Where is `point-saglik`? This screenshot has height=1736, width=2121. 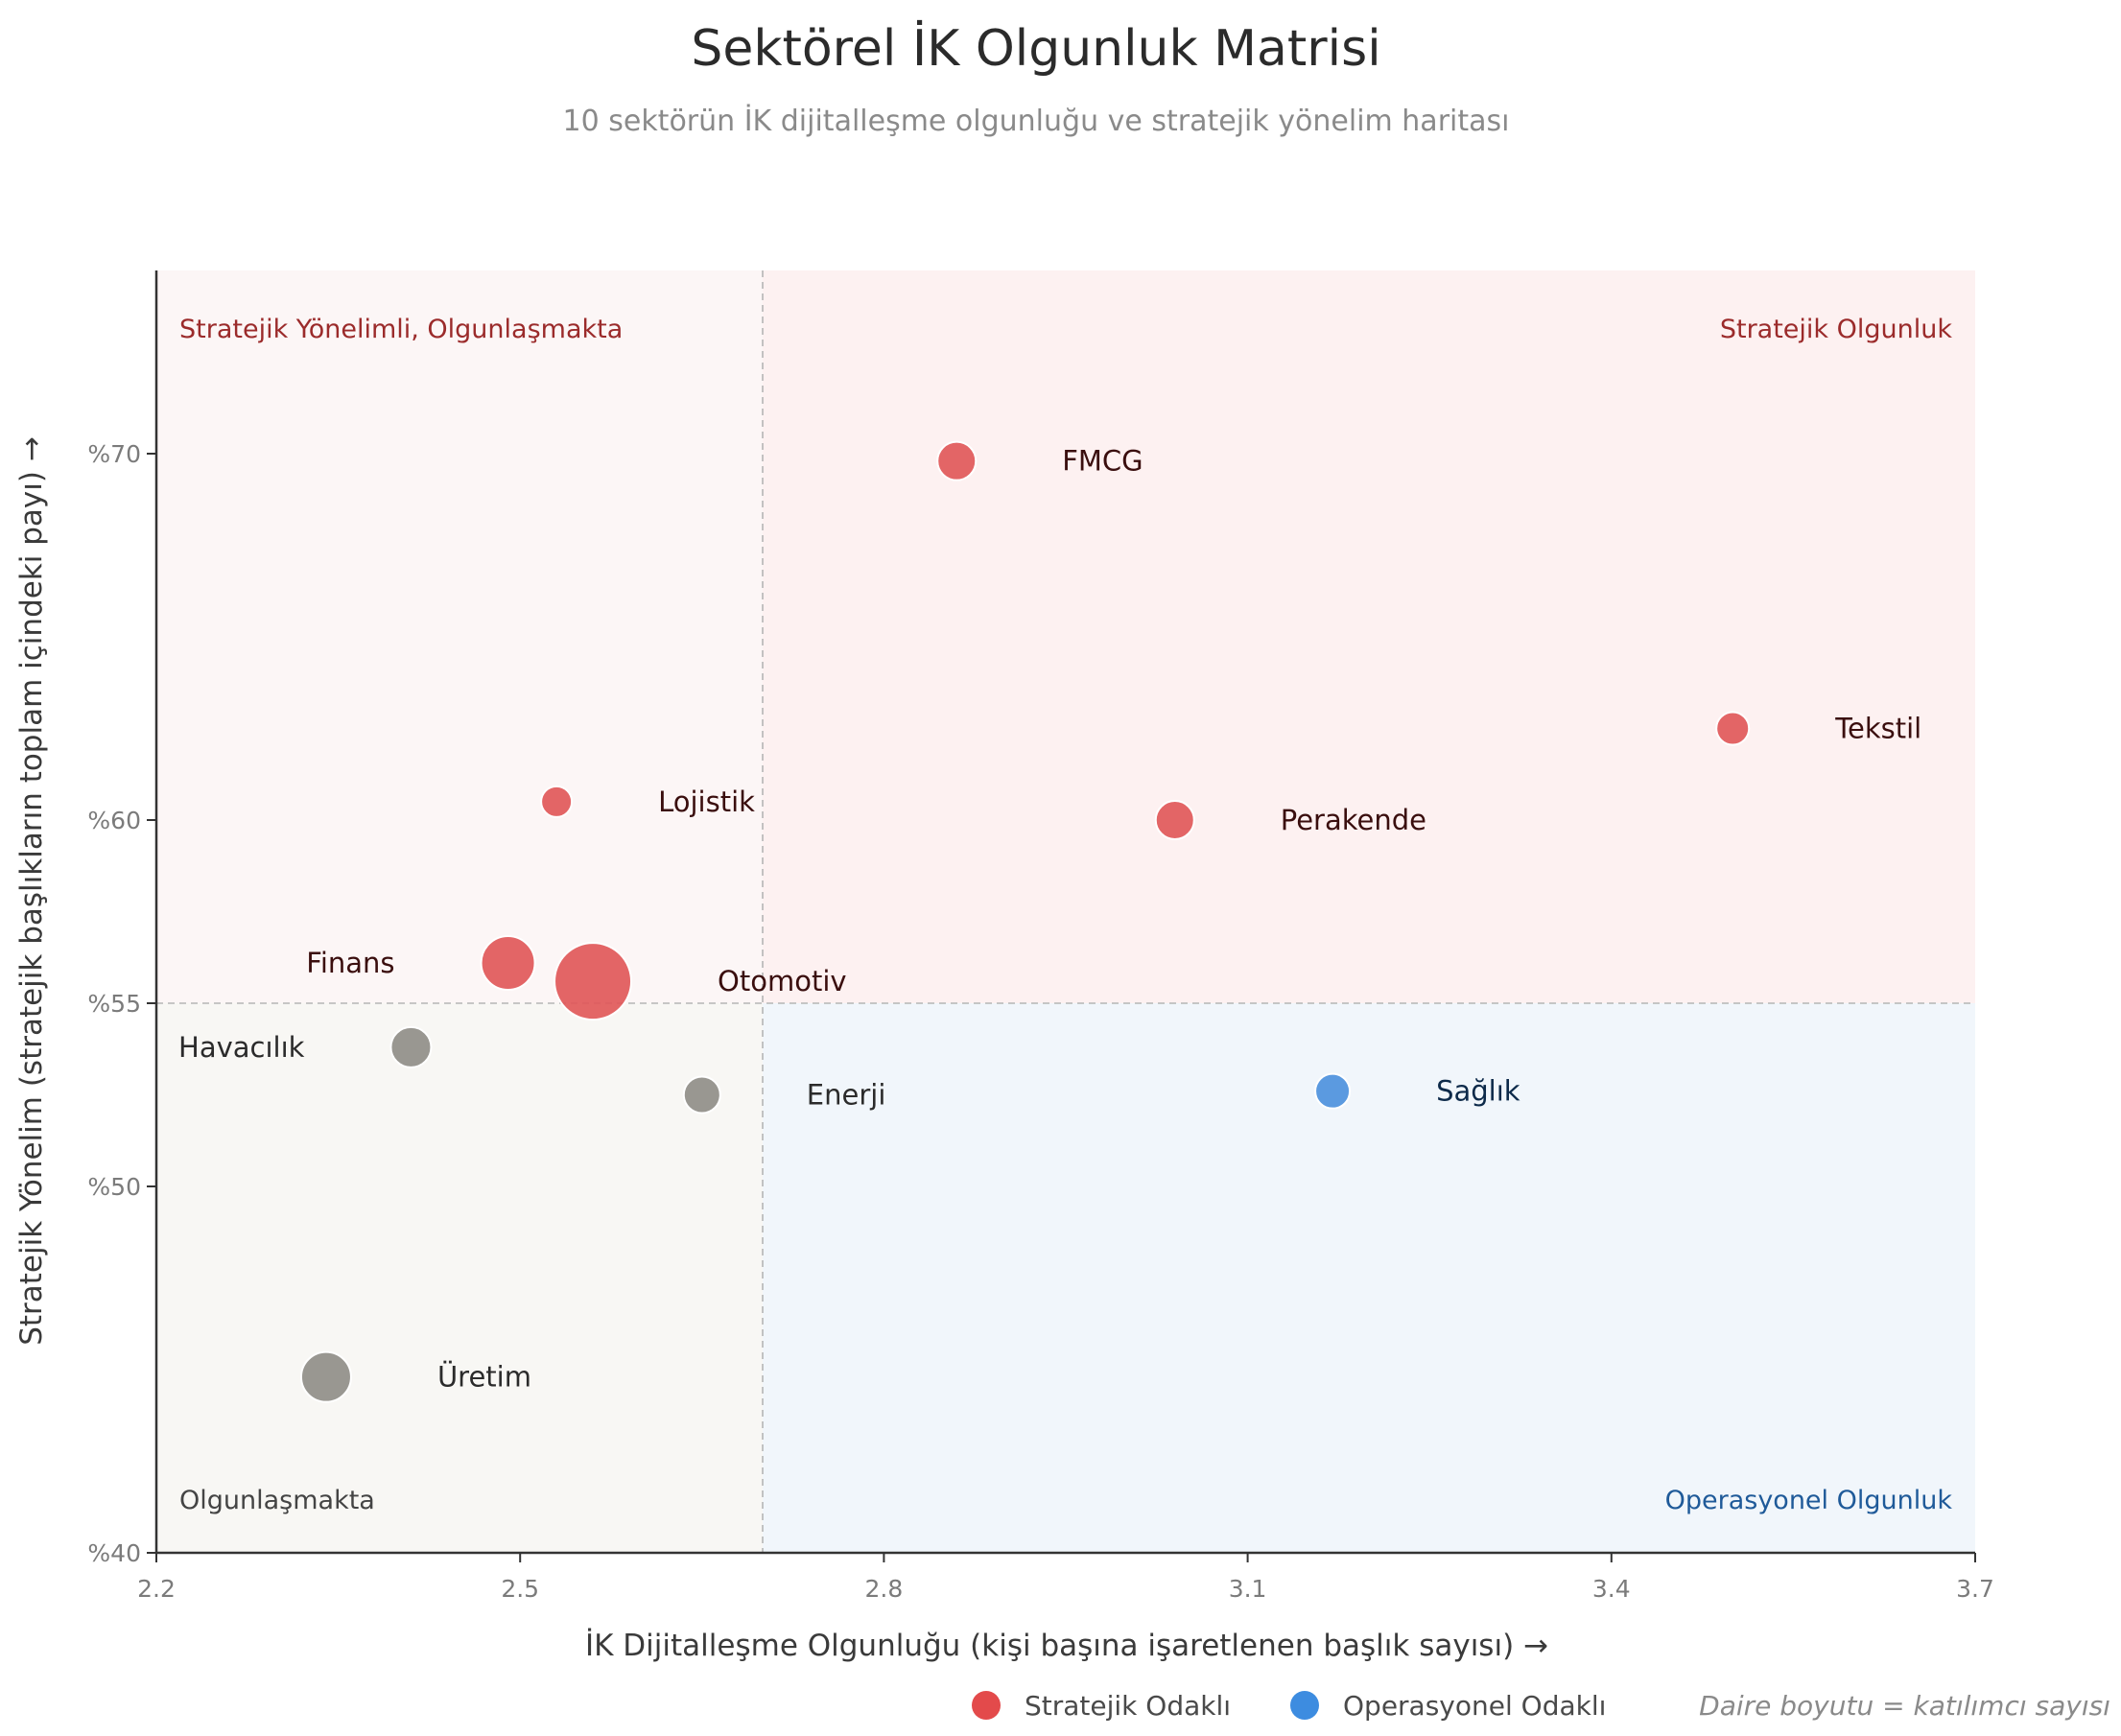 point-saglik is located at coordinates (1333, 1091).